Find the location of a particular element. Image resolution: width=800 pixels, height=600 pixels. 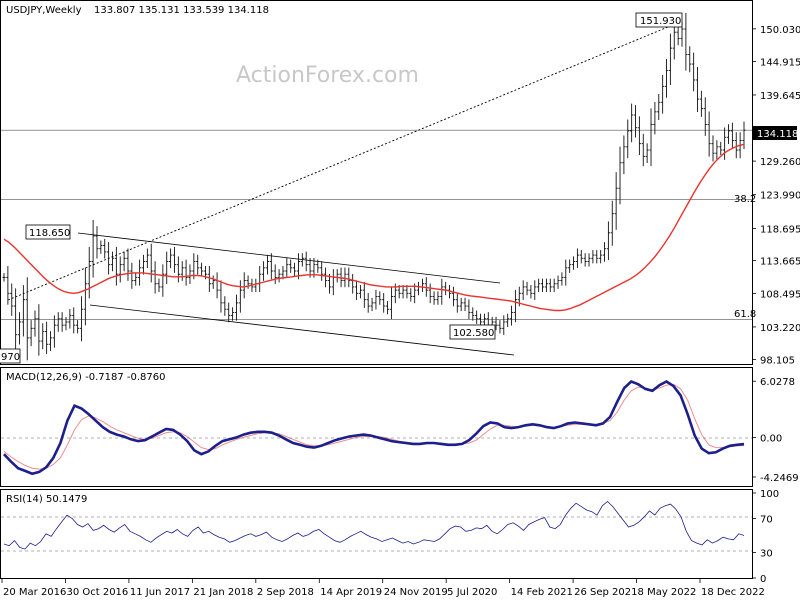

price-tick-label: 150.030 is located at coordinates (780, 30).